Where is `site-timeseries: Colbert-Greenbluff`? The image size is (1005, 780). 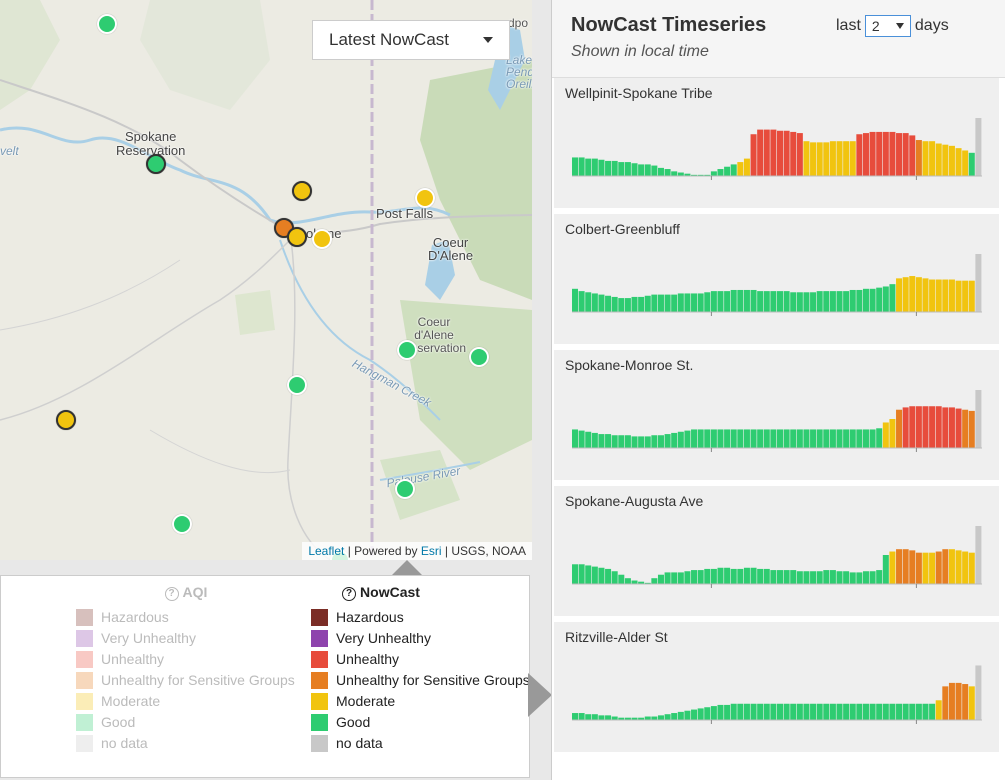 site-timeseries: Colbert-Greenbluff is located at coordinates (776, 279).